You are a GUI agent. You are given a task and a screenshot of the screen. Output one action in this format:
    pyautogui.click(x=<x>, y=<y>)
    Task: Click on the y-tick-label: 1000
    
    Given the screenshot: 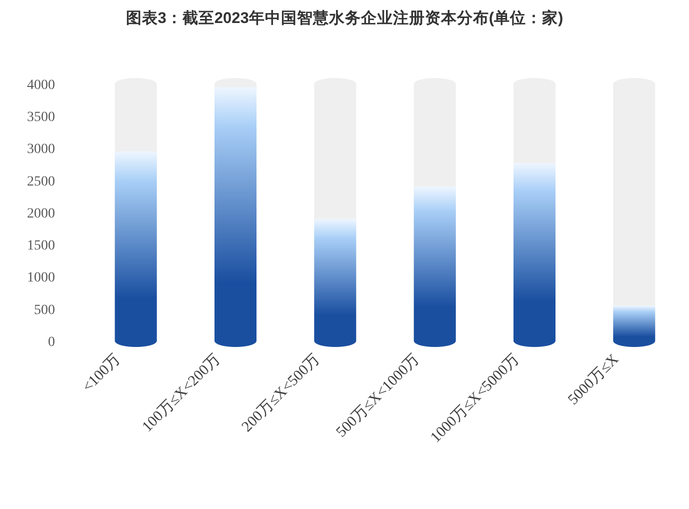 What is the action you would take?
    pyautogui.click(x=41, y=278)
    